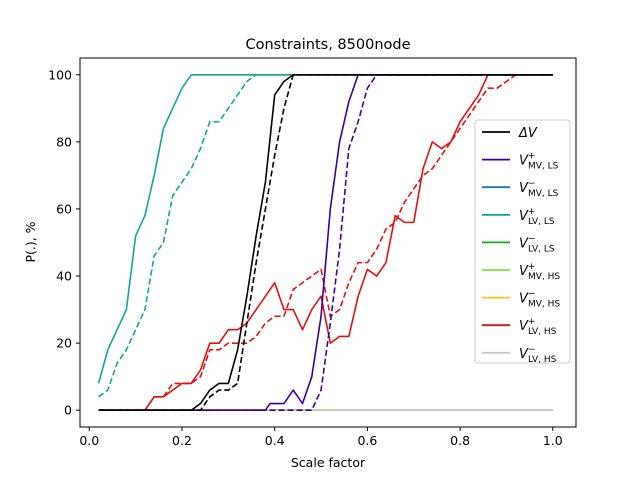 This screenshot has width=640, height=480. I want to click on x-tick-label: 0.4, so click(275, 440).